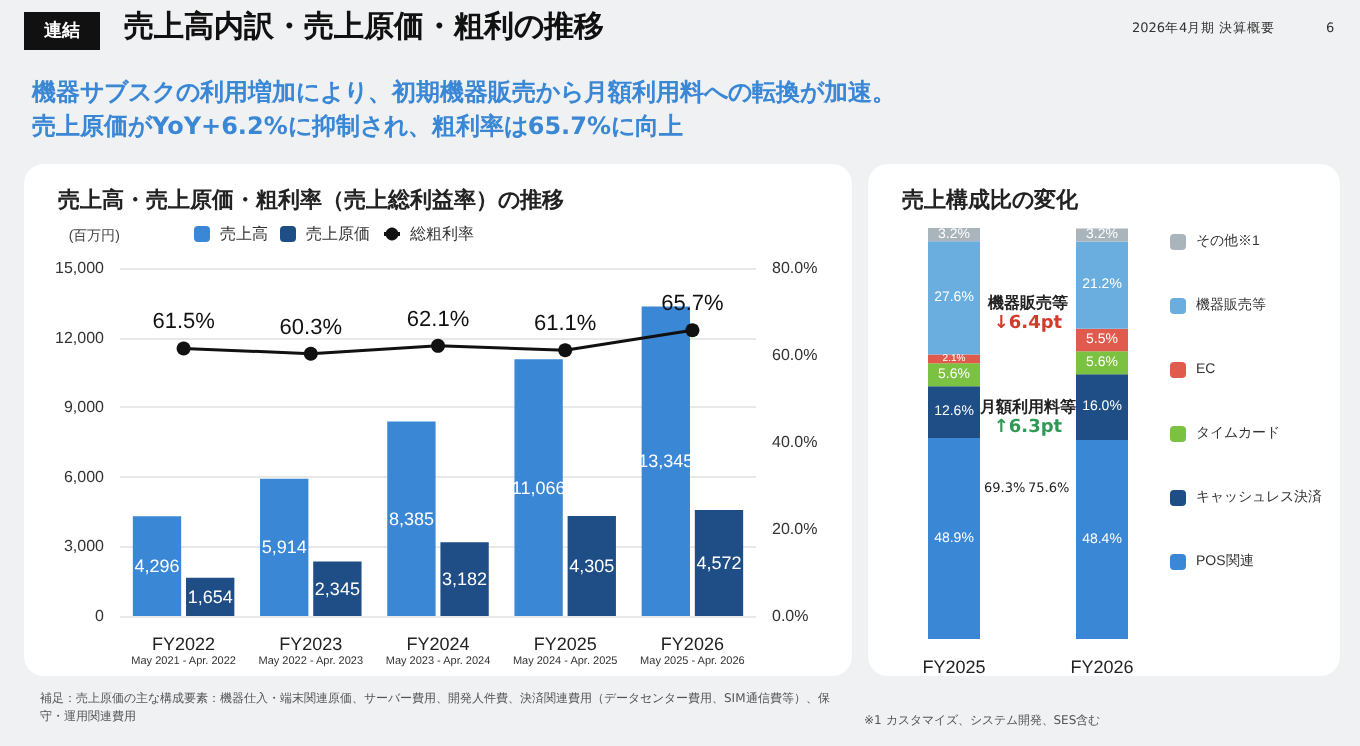  Describe the element at coordinates (1028, 303) in the screenshot. I see `annotation: 機器販売等` at that location.